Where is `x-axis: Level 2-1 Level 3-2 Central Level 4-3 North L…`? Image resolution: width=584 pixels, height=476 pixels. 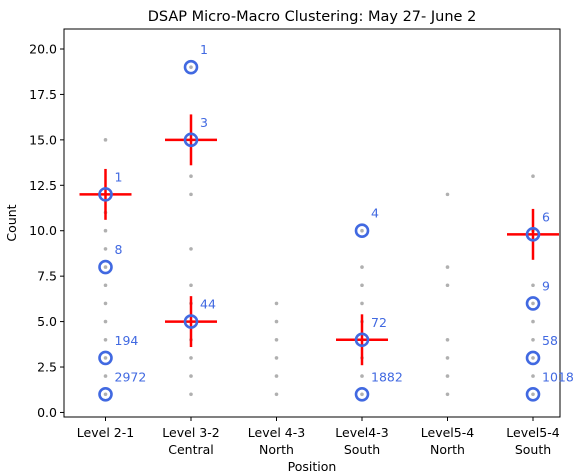
x-axis: Level 2-1 Level 3-2 Central Level 4-3 North L… is located at coordinates (318, 437).